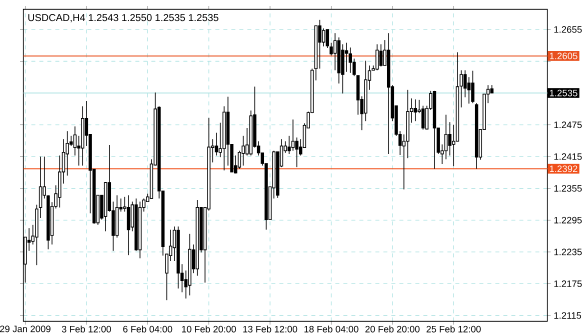  What do you see at coordinates (25, 329) in the screenshot?
I see `x-tick-label: 29 Jan 2009` at bounding box center [25, 329].